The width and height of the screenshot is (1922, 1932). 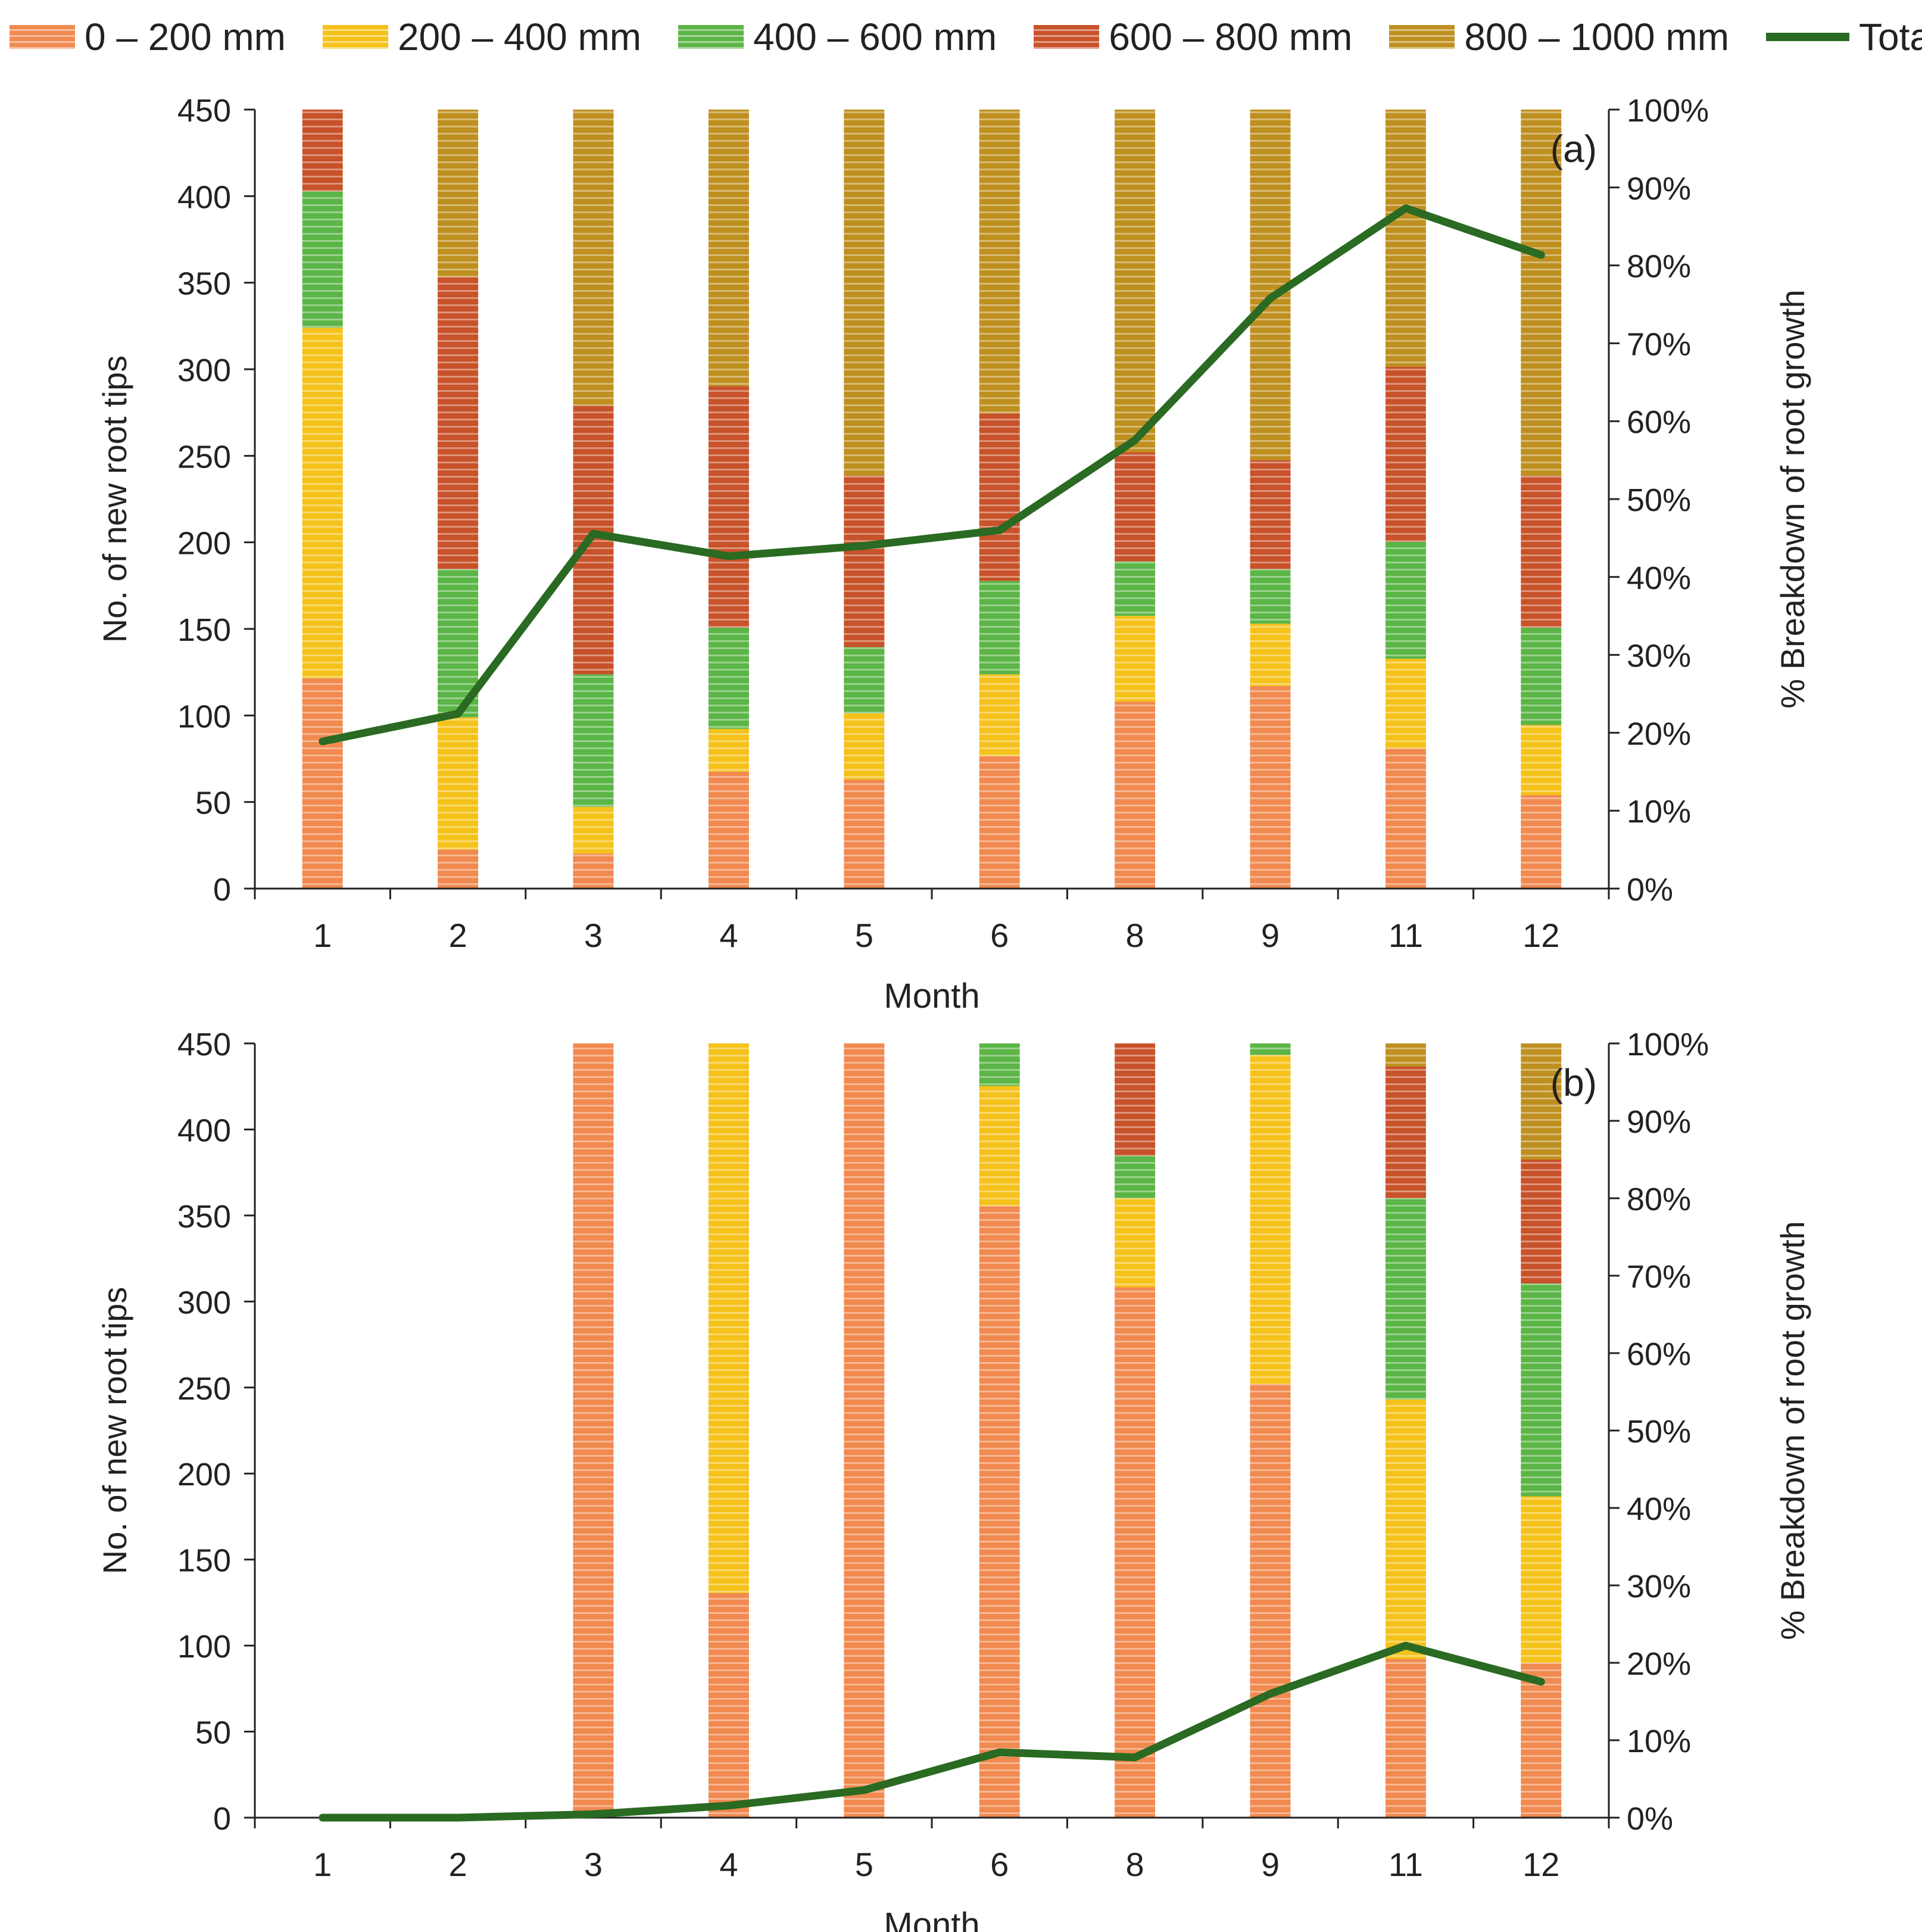 What do you see at coordinates (728, 936) in the screenshot?
I see `x-tick-label: 4` at bounding box center [728, 936].